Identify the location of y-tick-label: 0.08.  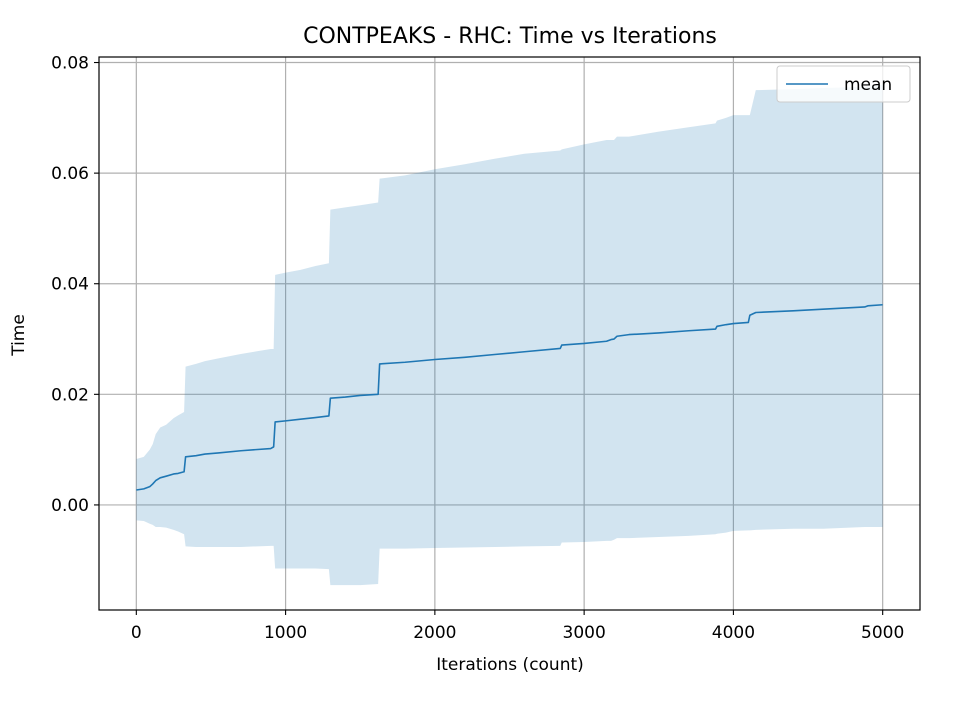
(70, 64).